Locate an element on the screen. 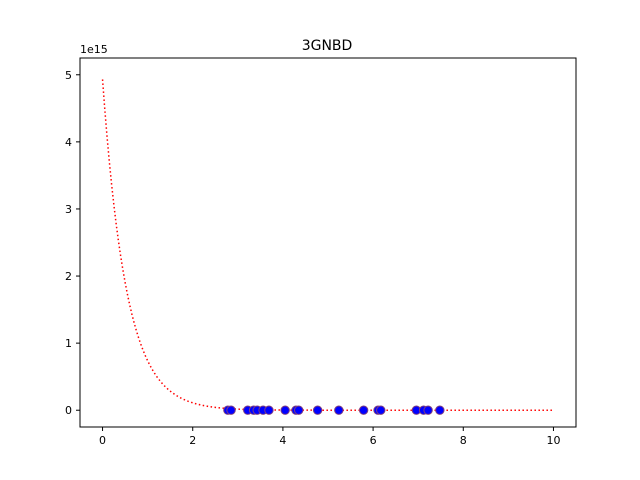 Image resolution: width=640 pixels, height=480 pixels. chart-title: 3GNBD is located at coordinates (327, 46).